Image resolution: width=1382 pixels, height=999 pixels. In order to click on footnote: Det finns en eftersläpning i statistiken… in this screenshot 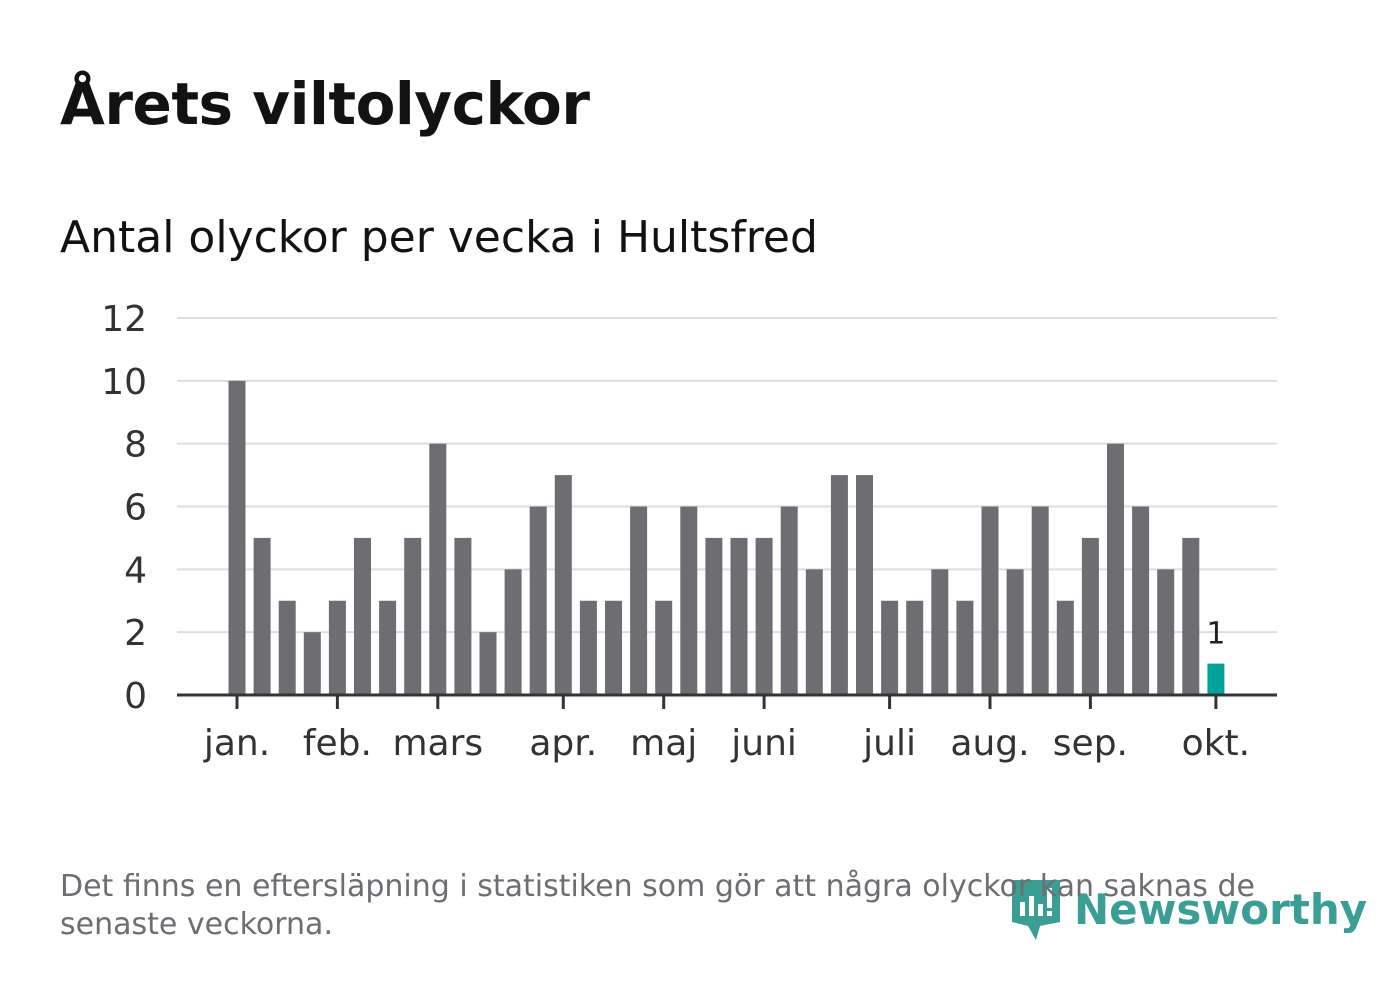, I will do `click(657, 905)`.